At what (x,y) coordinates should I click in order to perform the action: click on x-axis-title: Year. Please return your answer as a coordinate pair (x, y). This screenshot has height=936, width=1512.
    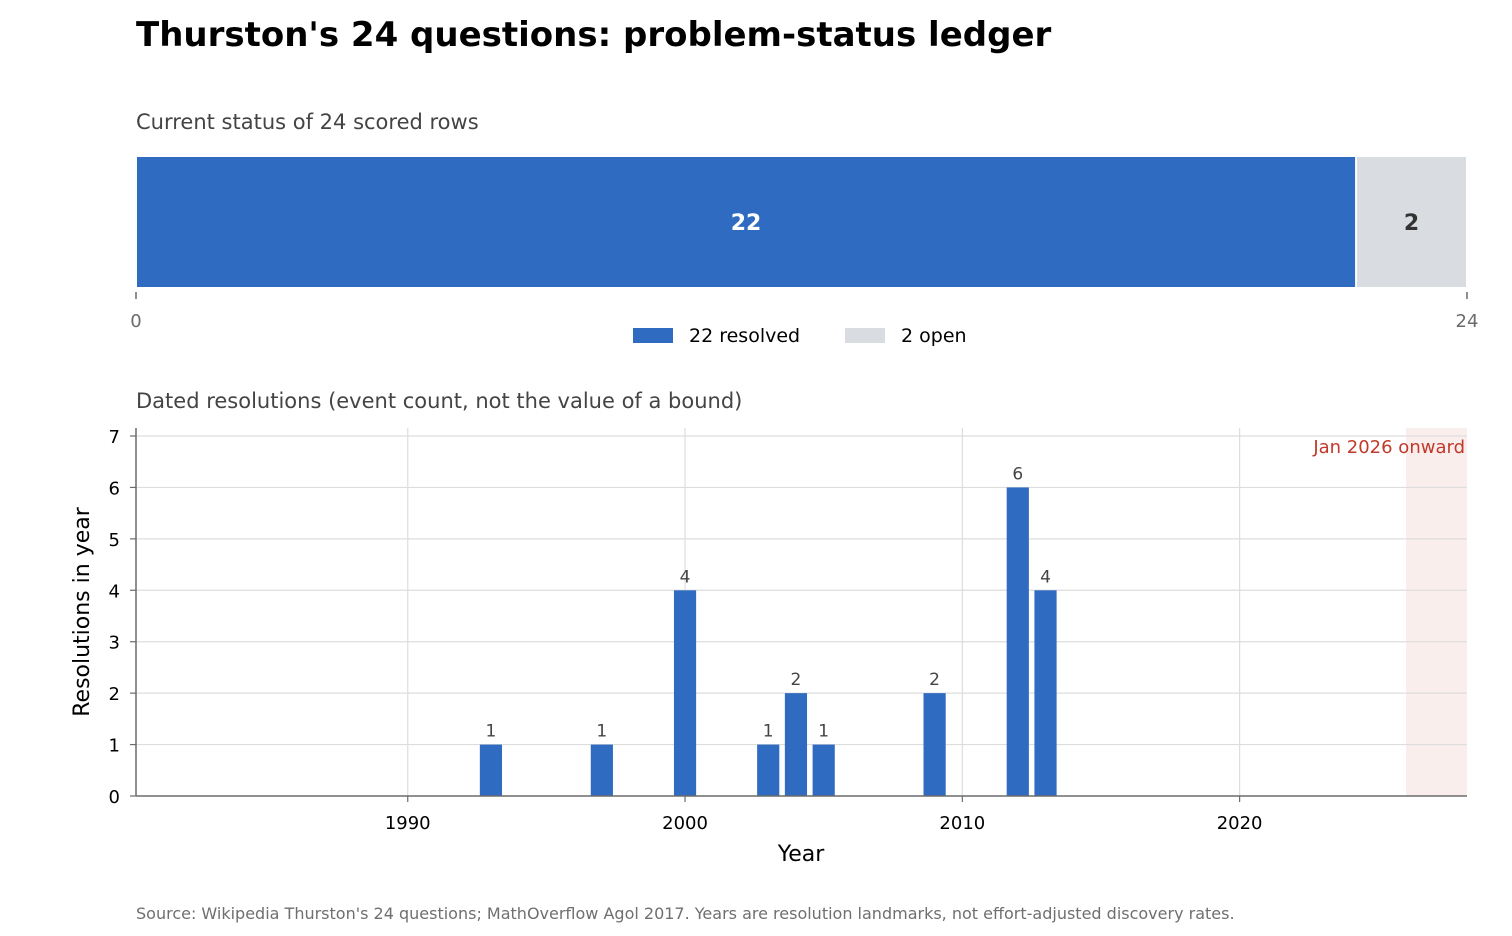
    Looking at the image, I should click on (801, 854).